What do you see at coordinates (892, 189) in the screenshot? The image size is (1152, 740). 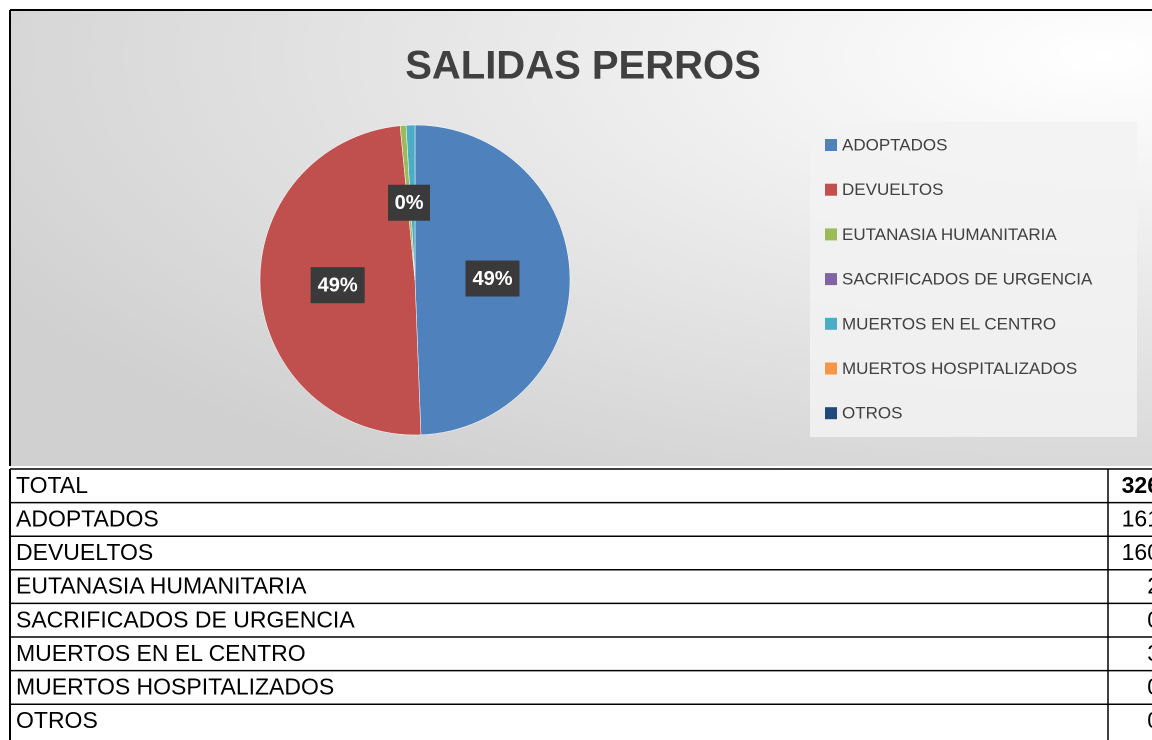 I see `legend-label: DEVUELTOS` at bounding box center [892, 189].